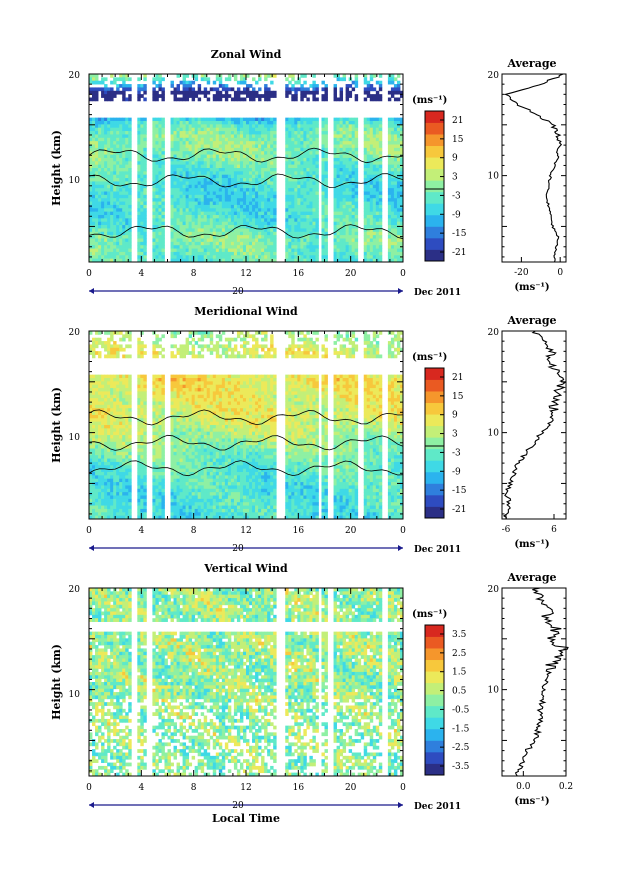 The width and height of the screenshot is (622, 873). What do you see at coordinates (351, 274) in the screenshot?
I see `x-tick-label: 20` at bounding box center [351, 274].